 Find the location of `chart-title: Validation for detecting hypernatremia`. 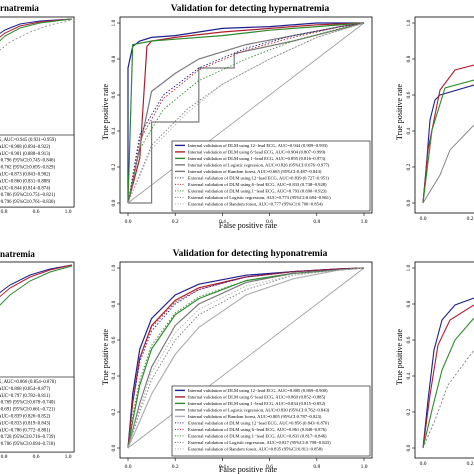

chart-title: Validation for detecting hypernatremia is located at coordinates (250, 9).